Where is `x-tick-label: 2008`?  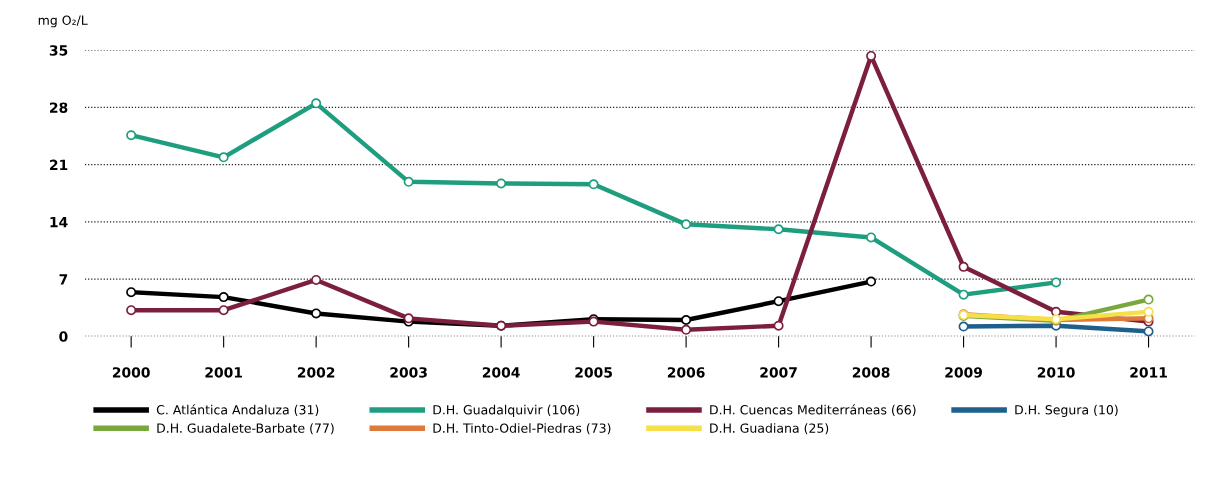 x-tick-label: 2008 is located at coordinates (871, 372).